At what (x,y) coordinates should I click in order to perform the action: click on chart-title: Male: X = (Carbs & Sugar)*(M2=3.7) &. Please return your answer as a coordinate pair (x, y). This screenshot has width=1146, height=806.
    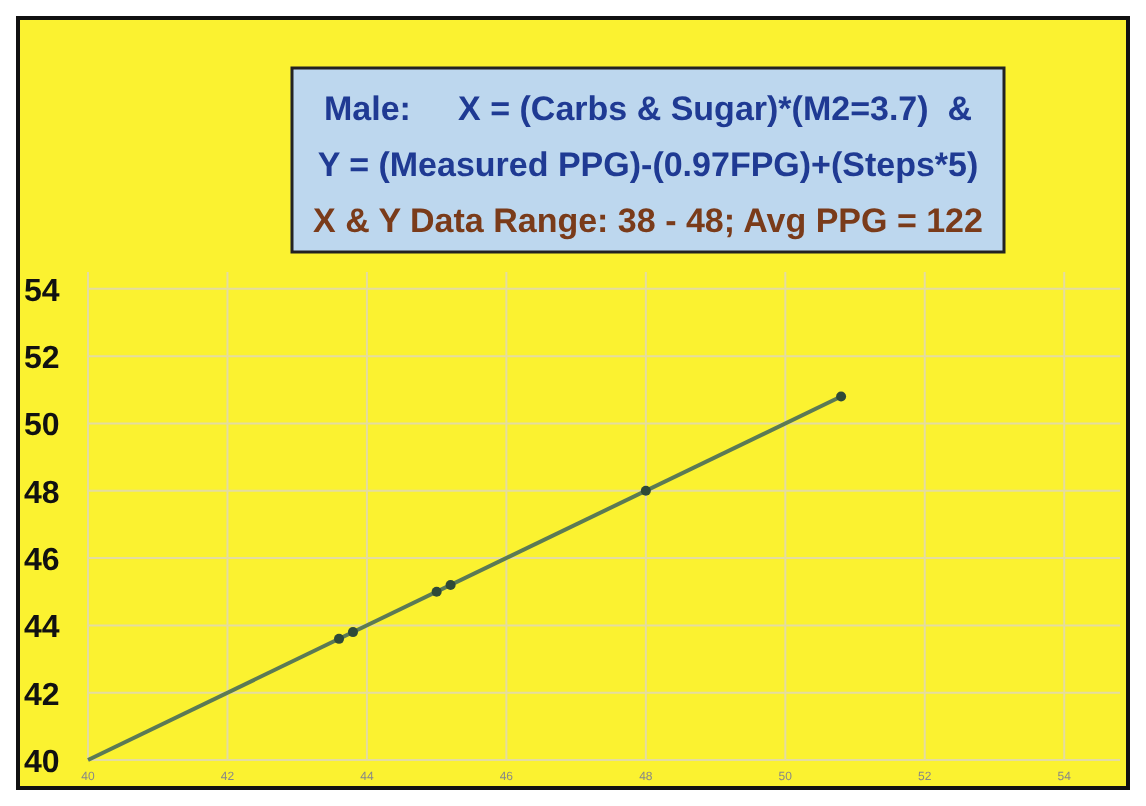
    Looking at the image, I should click on (648, 109).